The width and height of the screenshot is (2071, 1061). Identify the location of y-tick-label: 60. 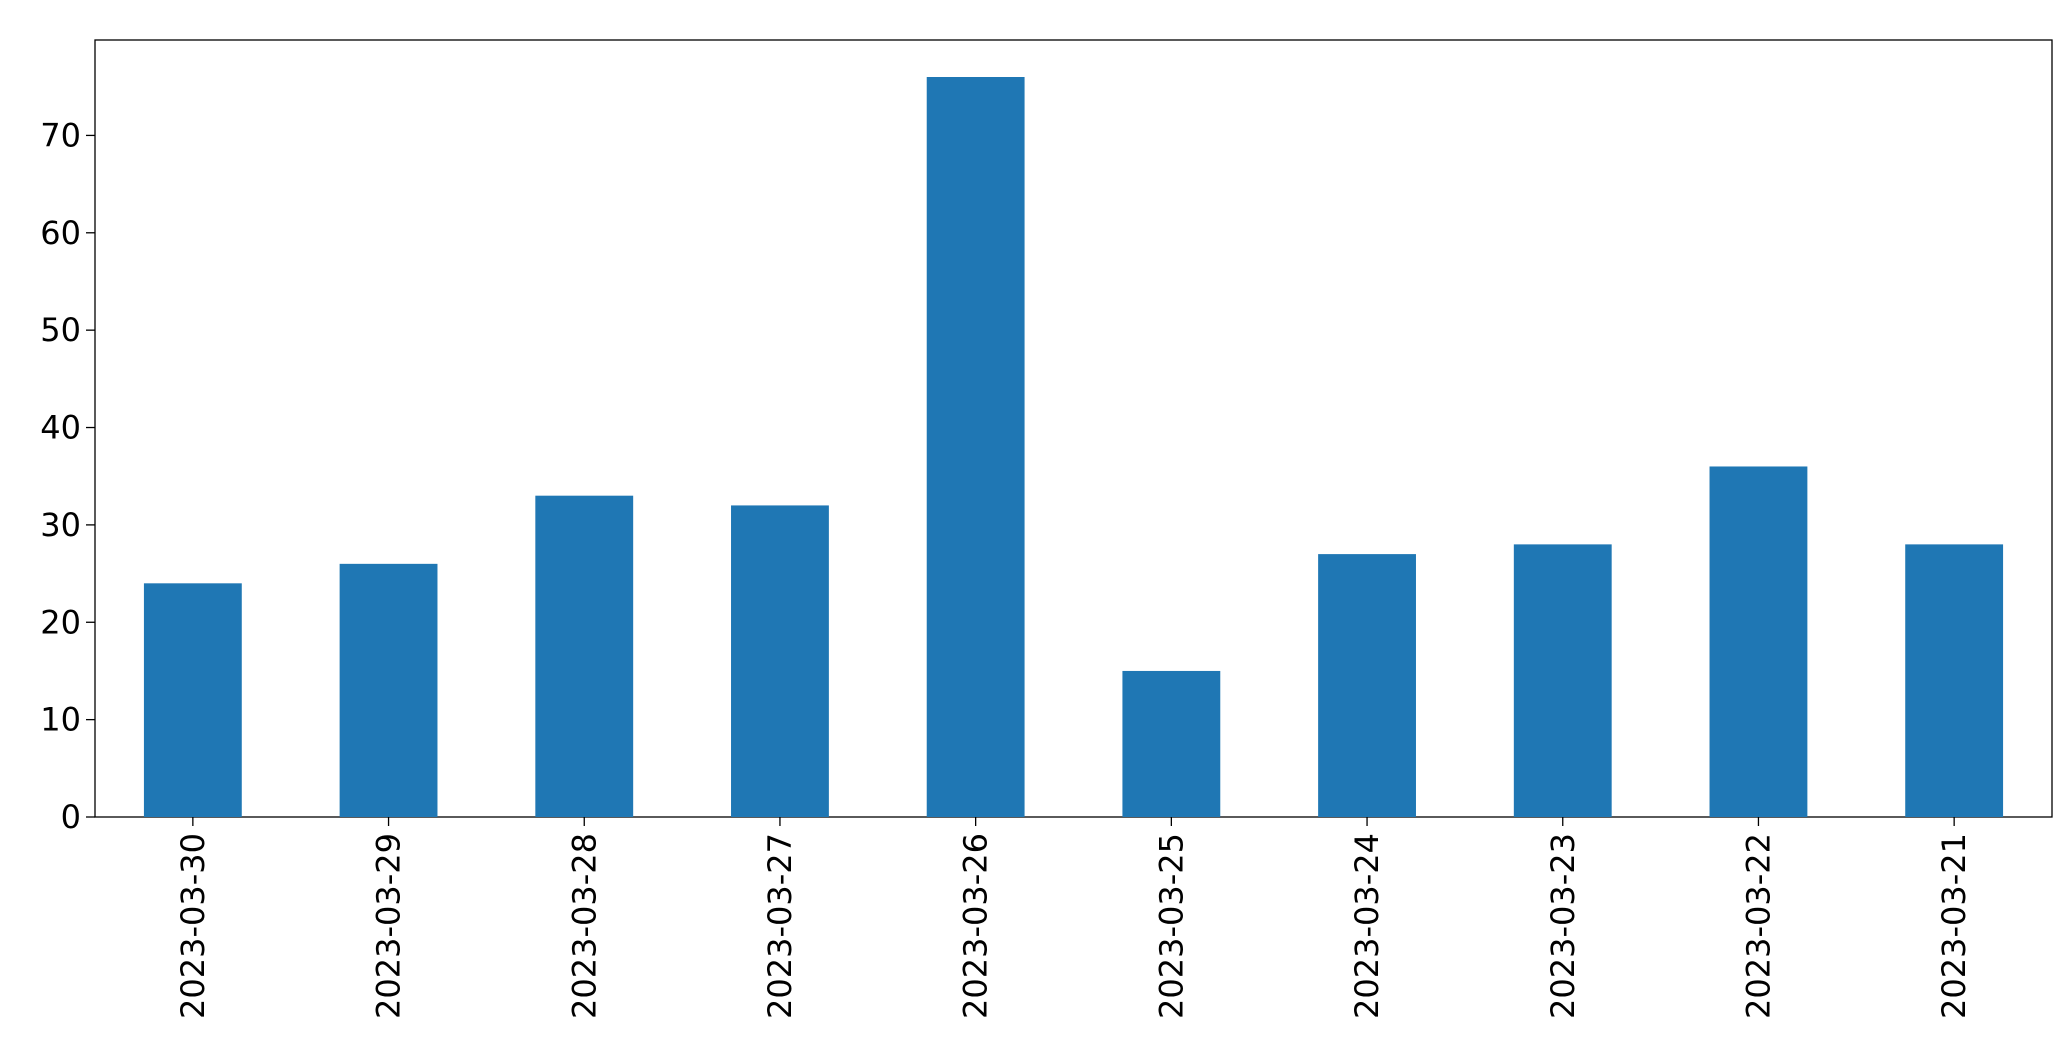
(60, 233).